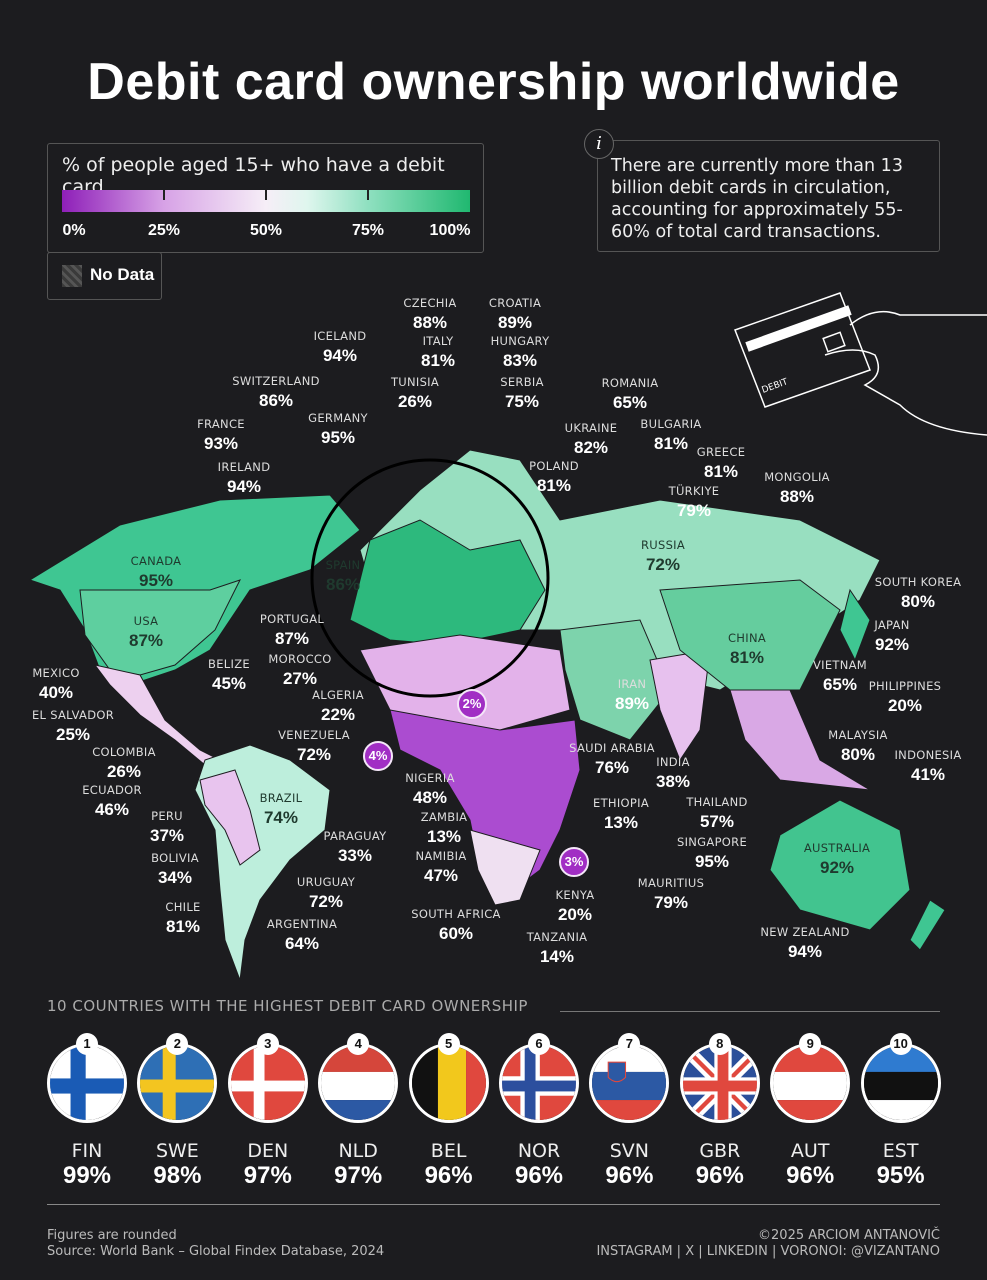 This screenshot has width=987, height=1280. Describe the element at coordinates (302, 936) in the screenshot. I see `country-label: ARGENTINA 64%` at that location.